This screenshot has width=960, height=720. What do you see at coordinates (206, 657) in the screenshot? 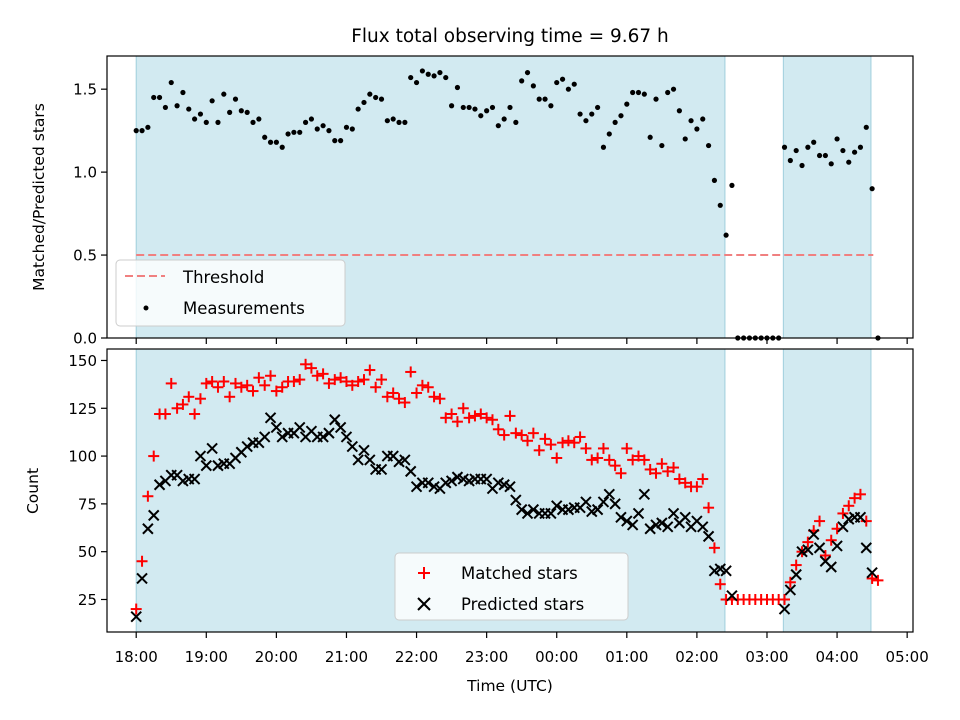
I see `xtick-label-1: 19:00` at bounding box center [206, 657].